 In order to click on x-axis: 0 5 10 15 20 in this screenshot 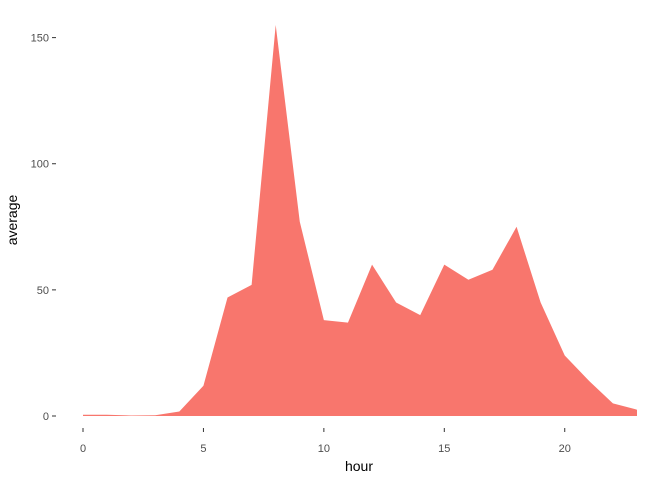, I will do `click(325, 441)`.